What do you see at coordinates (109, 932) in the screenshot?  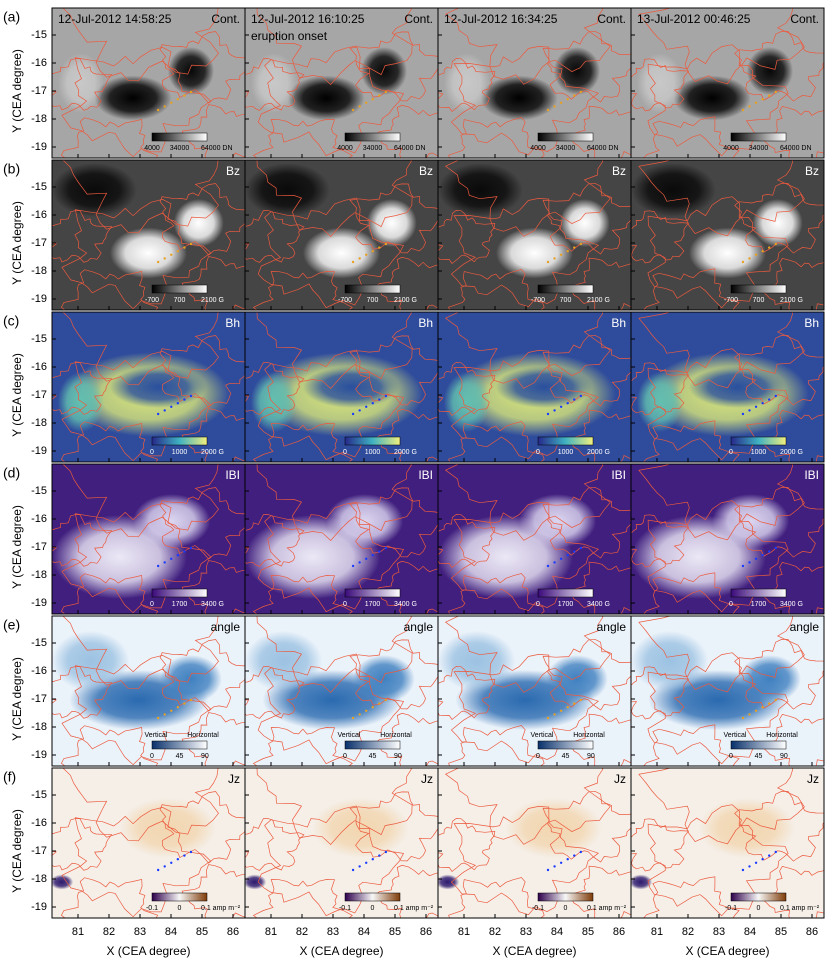 I see `x-tick-label: 82` at bounding box center [109, 932].